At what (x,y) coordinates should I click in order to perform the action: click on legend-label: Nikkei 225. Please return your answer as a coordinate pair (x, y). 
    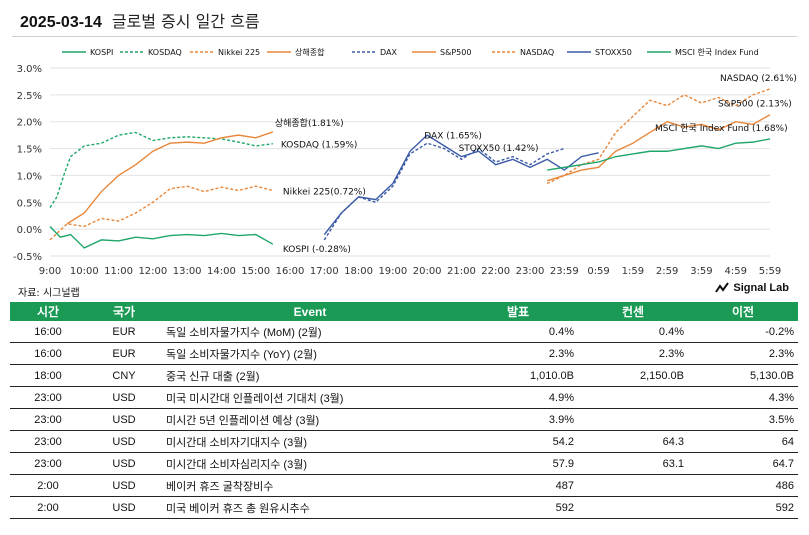
    Looking at the image, I should click on (239, 52).